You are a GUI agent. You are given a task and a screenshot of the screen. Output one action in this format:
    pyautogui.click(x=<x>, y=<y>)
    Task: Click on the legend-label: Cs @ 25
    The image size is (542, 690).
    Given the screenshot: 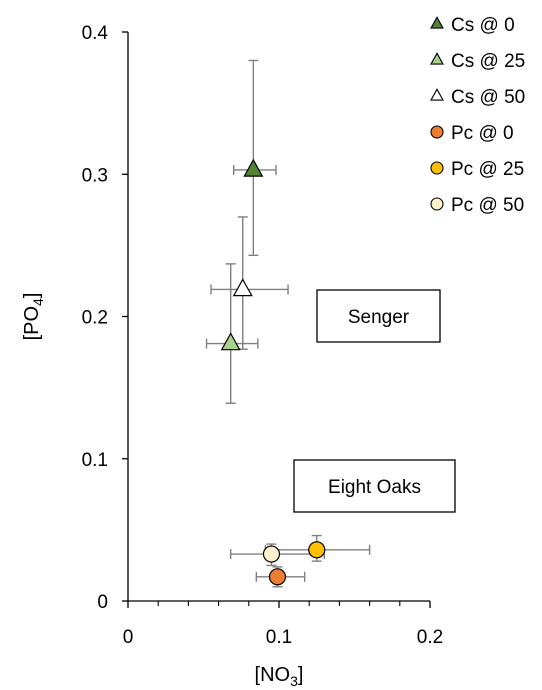 What is the action you would take?
    pyautogui.click(x=488, y=61)
    